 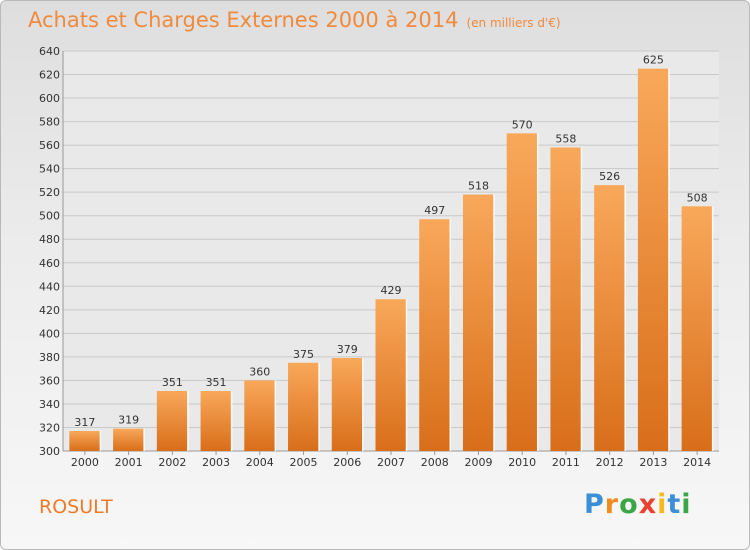 I want to click on x-tick-label: 2001, so click(x=129, y=462).